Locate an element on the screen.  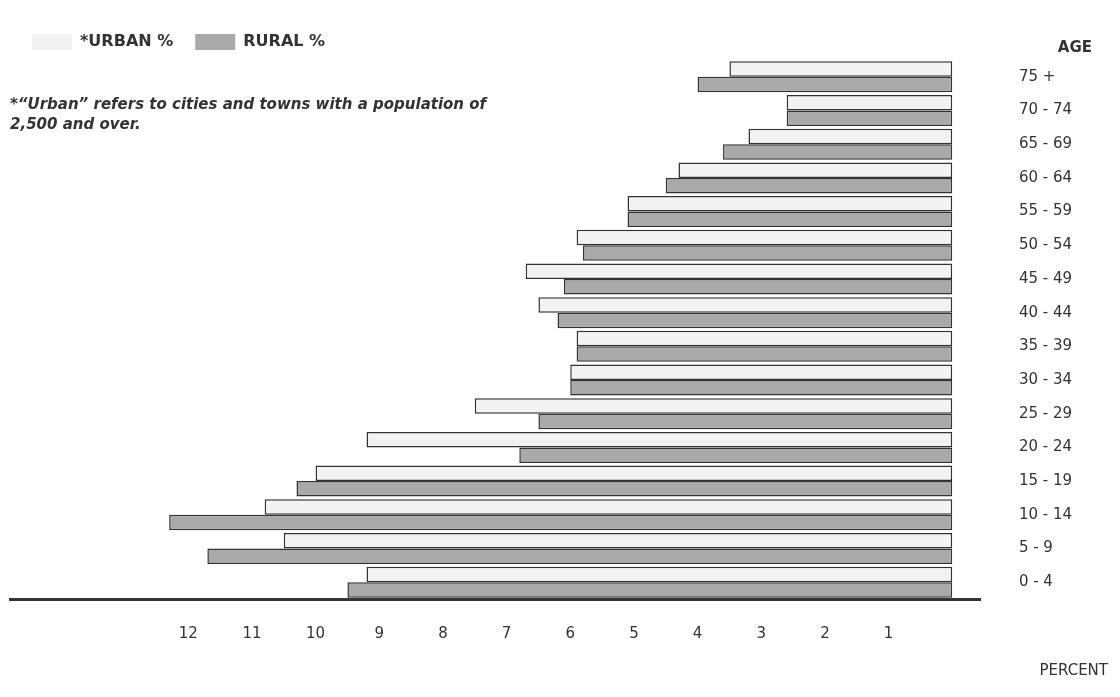
x-tick-label: 3 is located at coordinates (761, 632).